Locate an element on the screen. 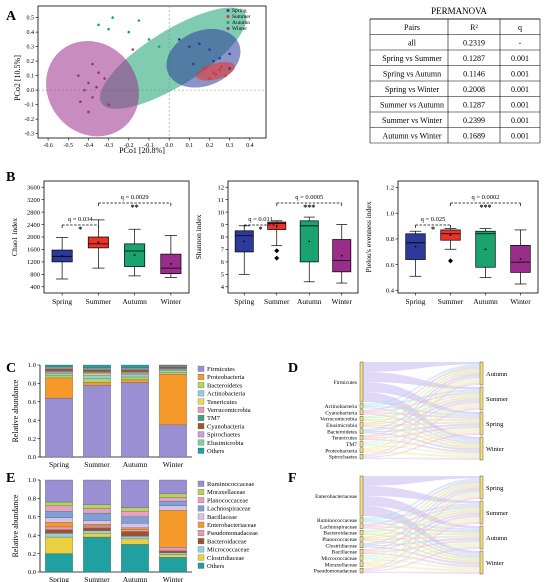 The height and width of the screenshot is (582, 550). box-ytick-label: 6 is located at coordinates (223, 262).